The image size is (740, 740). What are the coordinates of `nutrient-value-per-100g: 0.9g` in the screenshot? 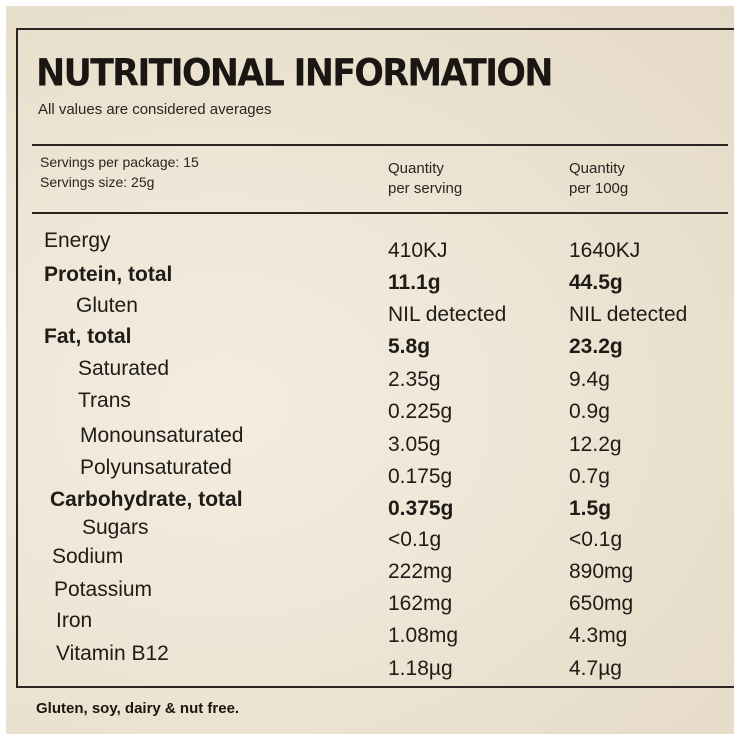 It's located at (589, 411).